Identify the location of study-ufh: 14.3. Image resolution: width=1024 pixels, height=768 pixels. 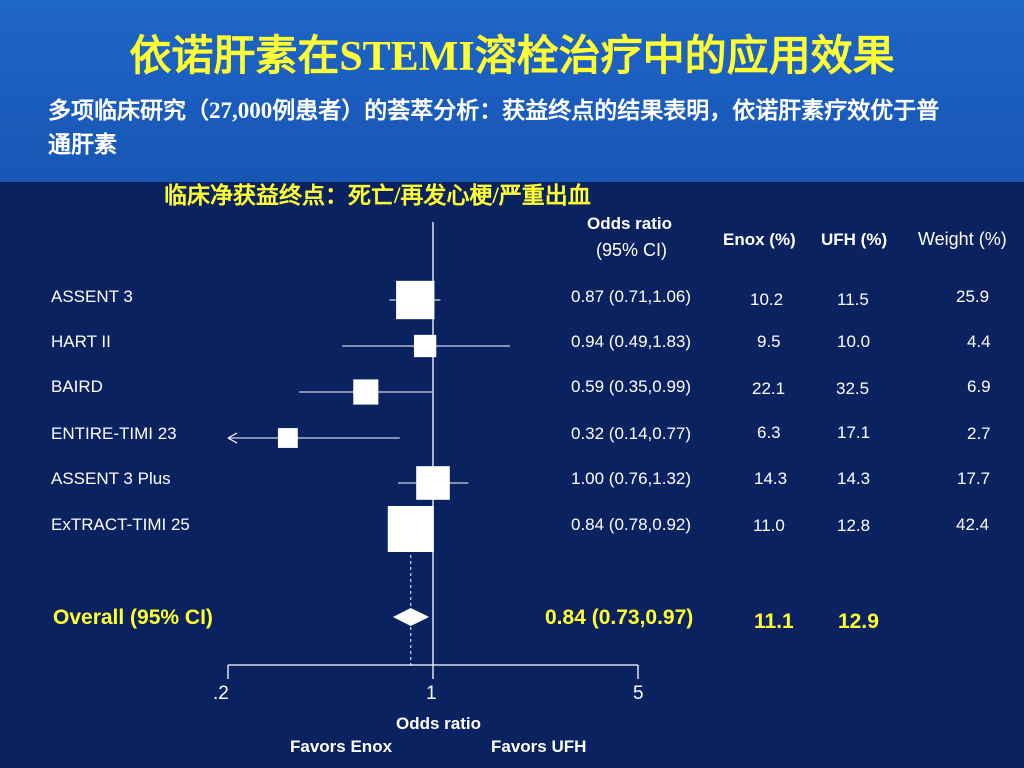
(854, 478).